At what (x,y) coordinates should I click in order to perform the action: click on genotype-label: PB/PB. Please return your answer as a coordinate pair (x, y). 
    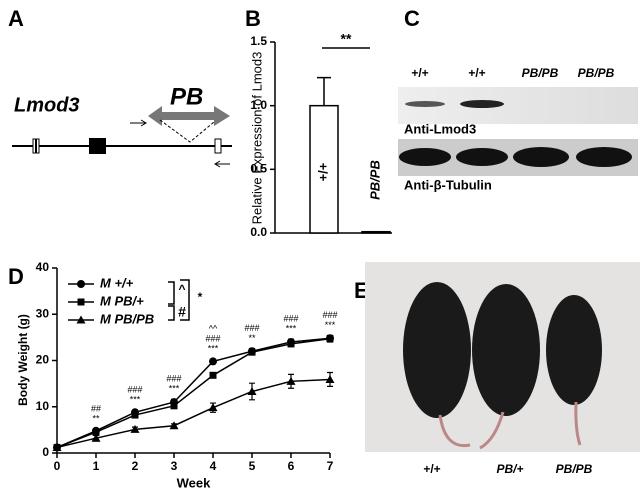
    Looking at the image, I should click on (574, 469).